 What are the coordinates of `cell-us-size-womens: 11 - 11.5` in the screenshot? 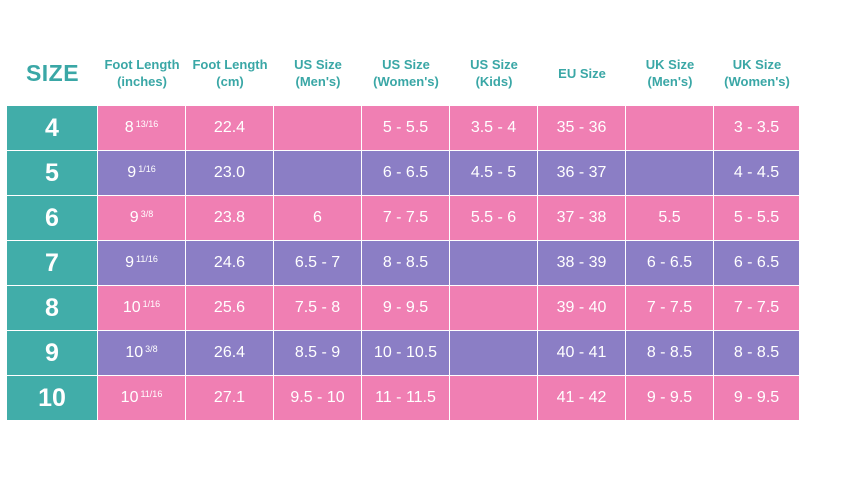 It's located at (406, 398).